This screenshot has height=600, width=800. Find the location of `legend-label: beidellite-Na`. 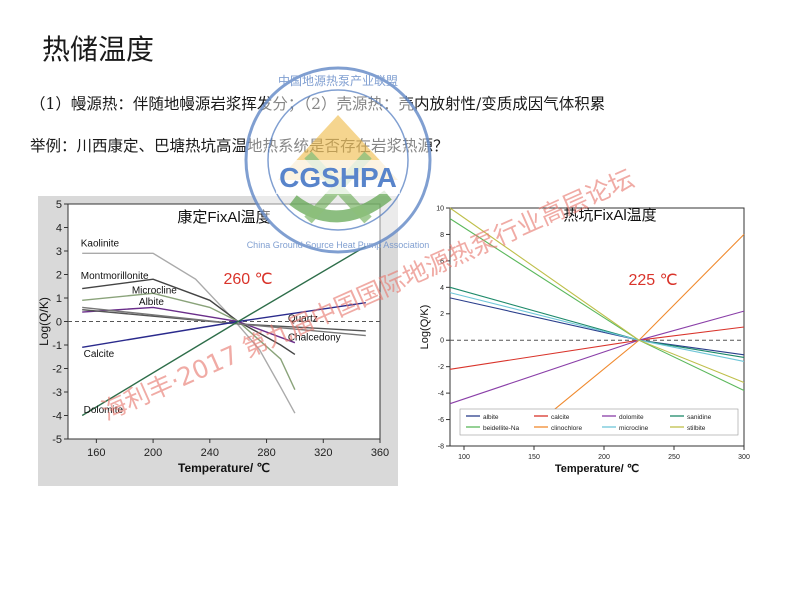

legend-label: beidellite-Na is located at coordinates (501, 428).